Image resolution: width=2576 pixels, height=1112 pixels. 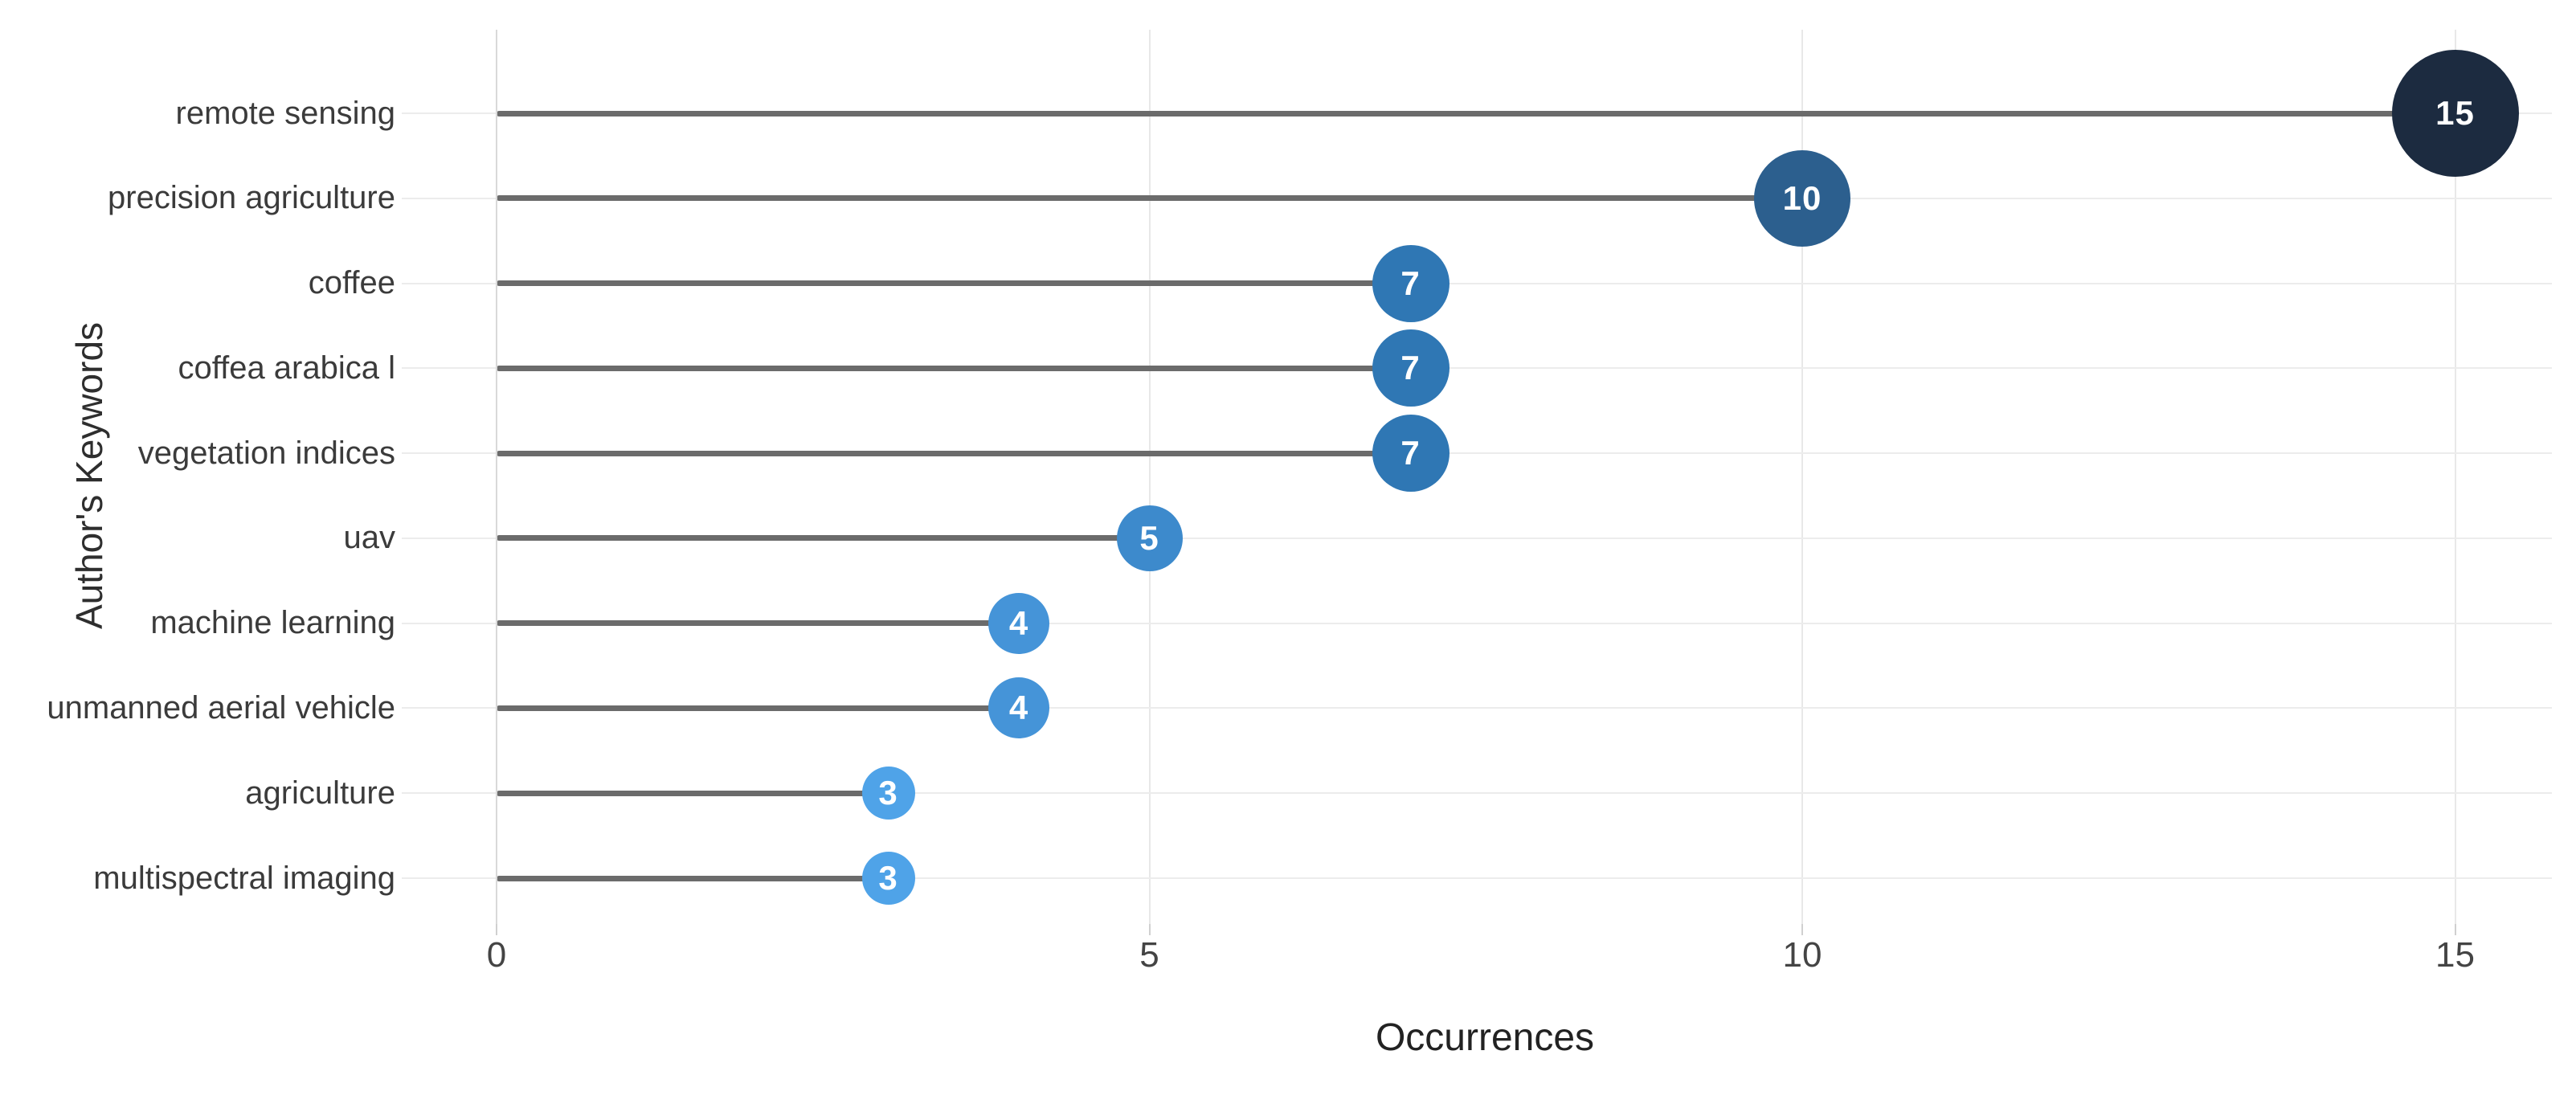 I want to click on category-label-row: coffee, so click(x=248, y=284).